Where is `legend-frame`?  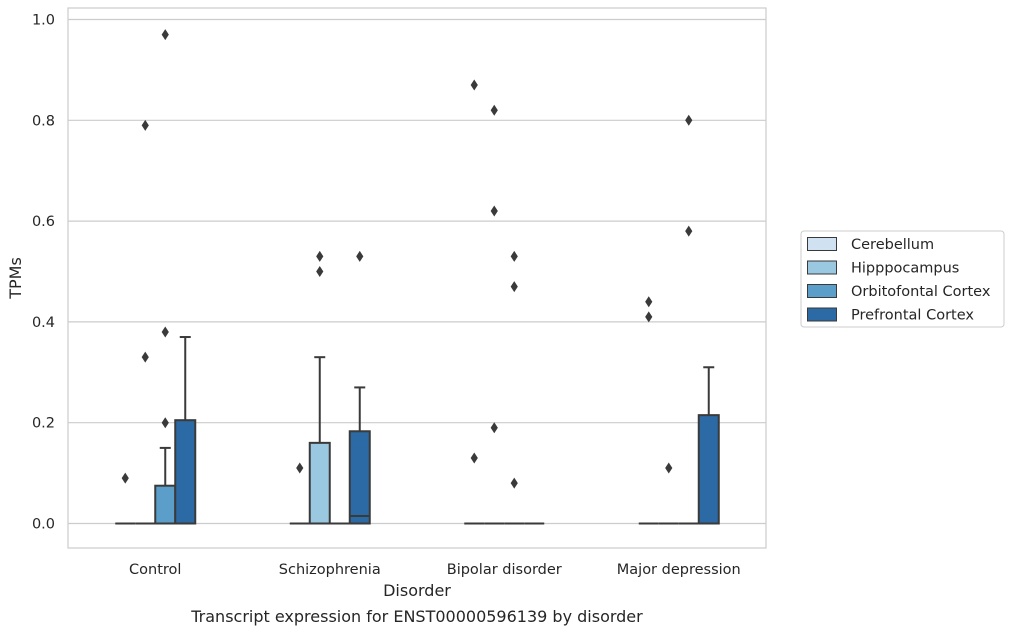
legend-frame is located at coordinates (902, 279).